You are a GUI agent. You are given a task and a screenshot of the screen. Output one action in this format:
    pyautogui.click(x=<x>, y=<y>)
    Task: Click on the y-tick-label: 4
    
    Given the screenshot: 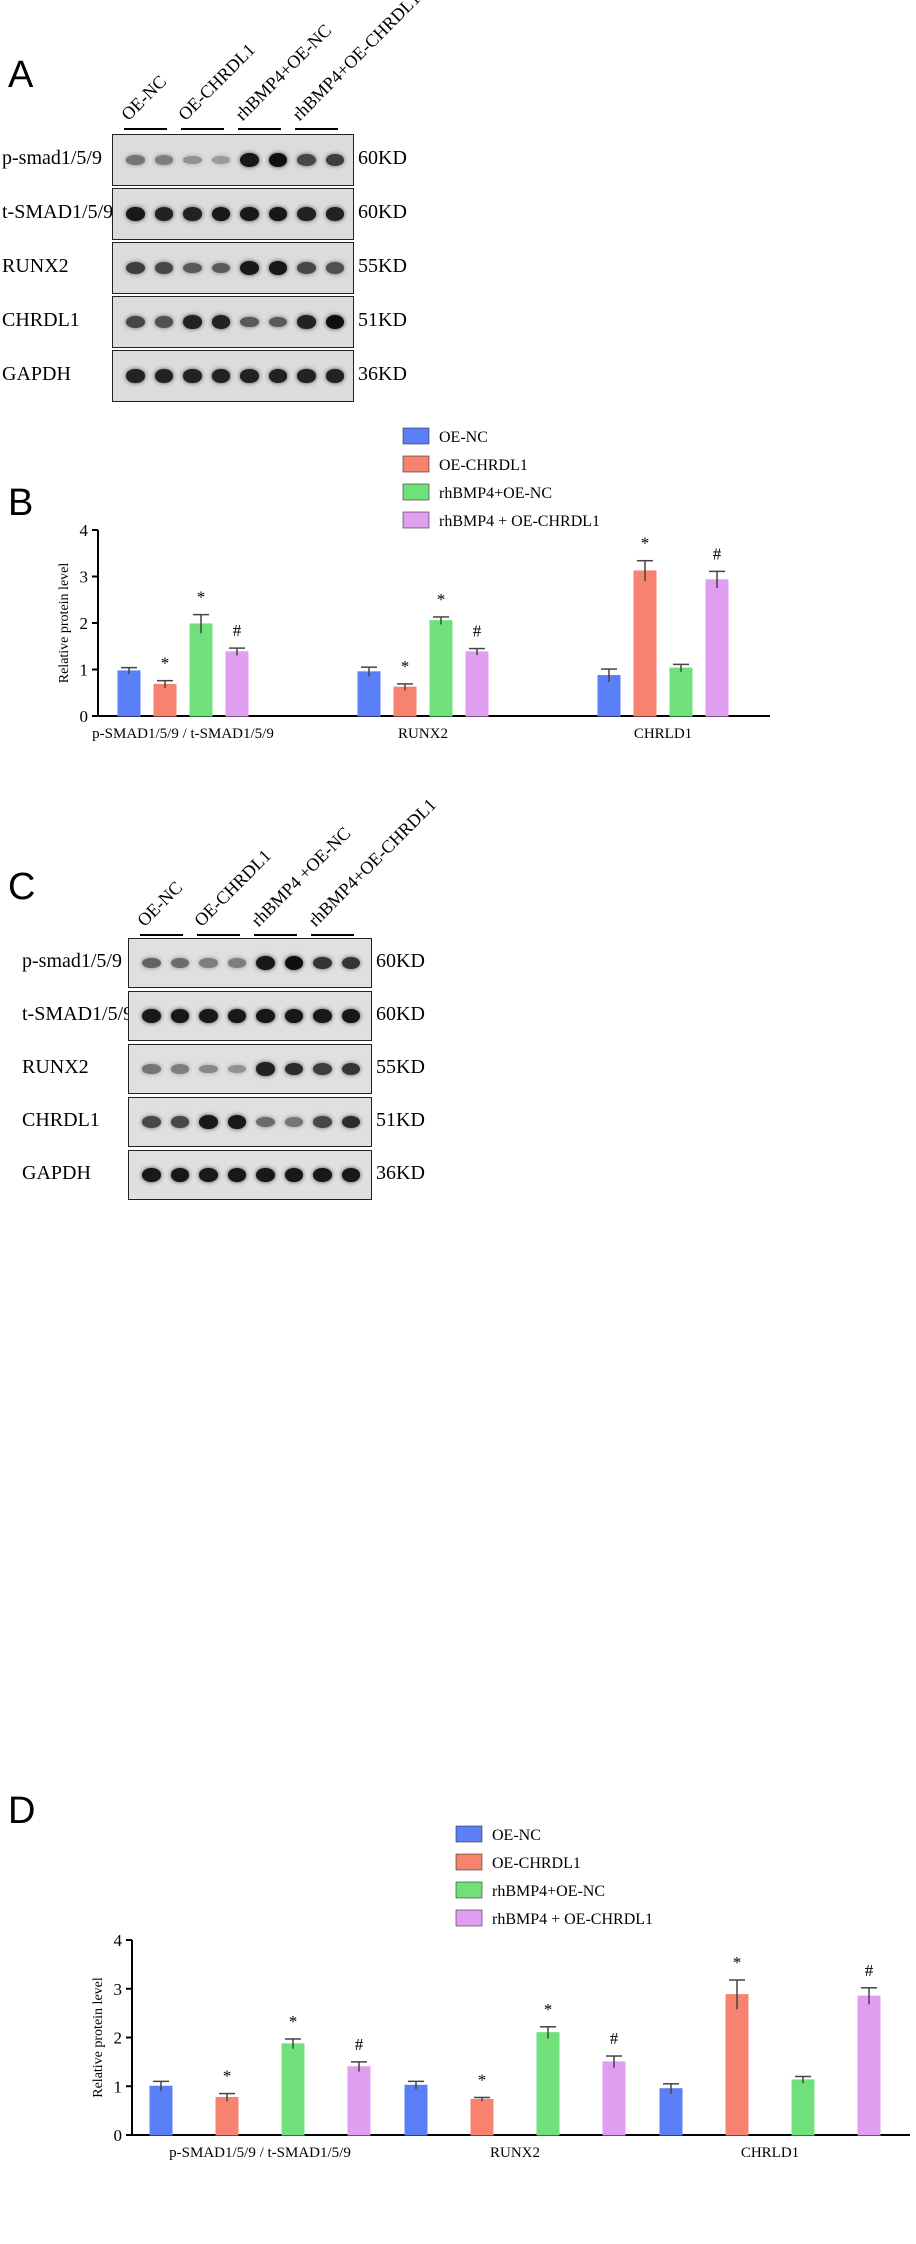 What is the action you would take?
    pyautogui.click(x=118, y=1940)
    